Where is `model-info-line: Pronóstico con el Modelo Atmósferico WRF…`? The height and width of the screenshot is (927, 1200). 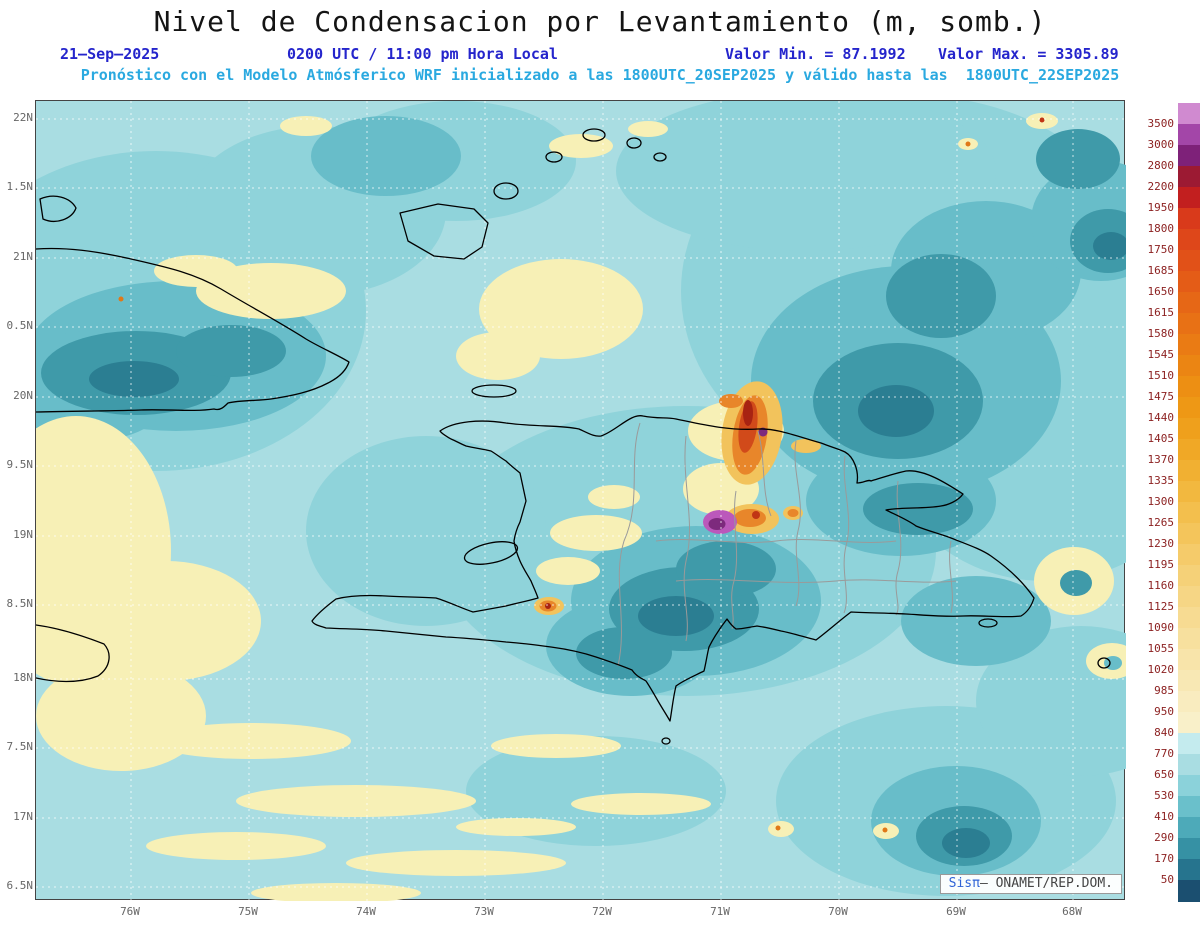 model-info-line: Pronóstico con el Modelo Atmósferico WRF… is located at coordinates (600, 75).